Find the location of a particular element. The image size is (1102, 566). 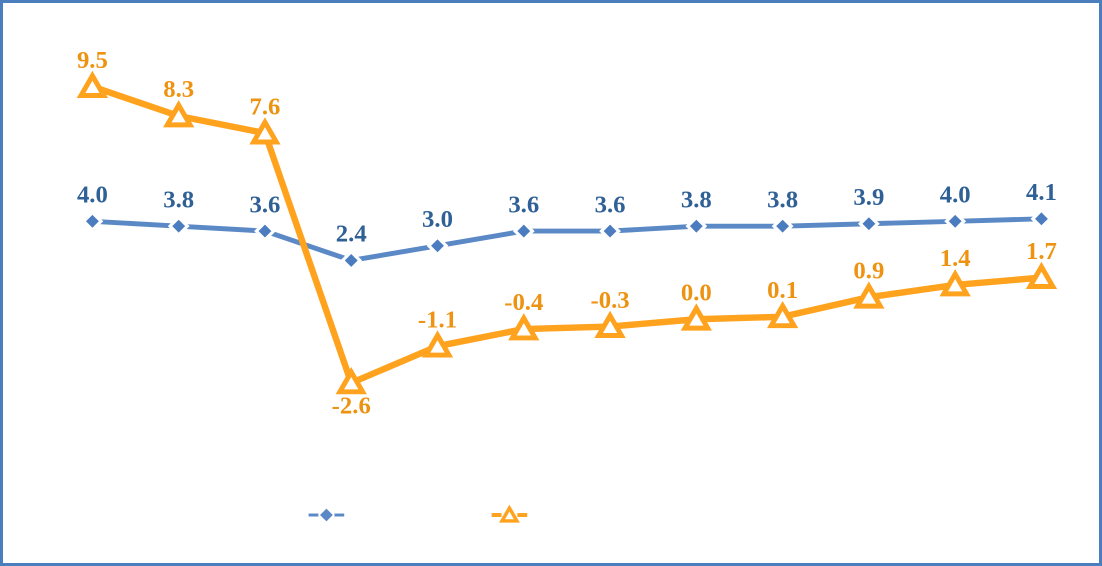

data-label: 1.4 is located at coordinates (955, 258).